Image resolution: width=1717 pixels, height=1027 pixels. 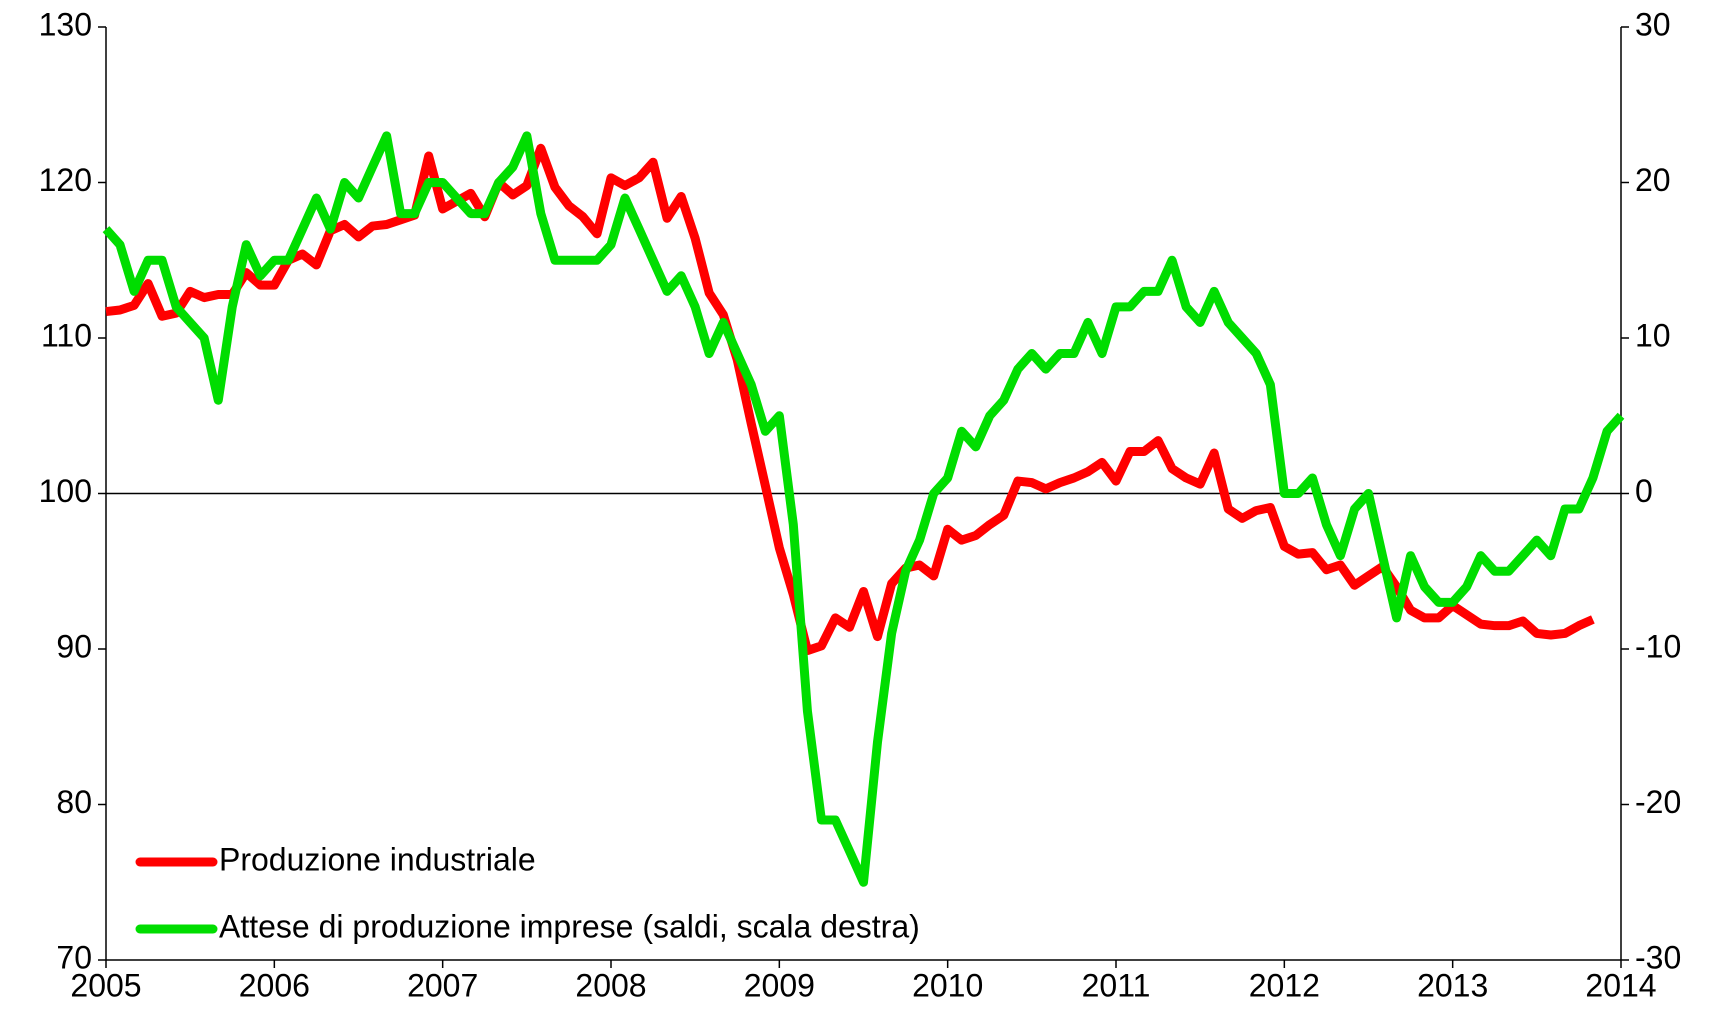 I want to click on y-tick-label: 120, so click(x=65, y=180).